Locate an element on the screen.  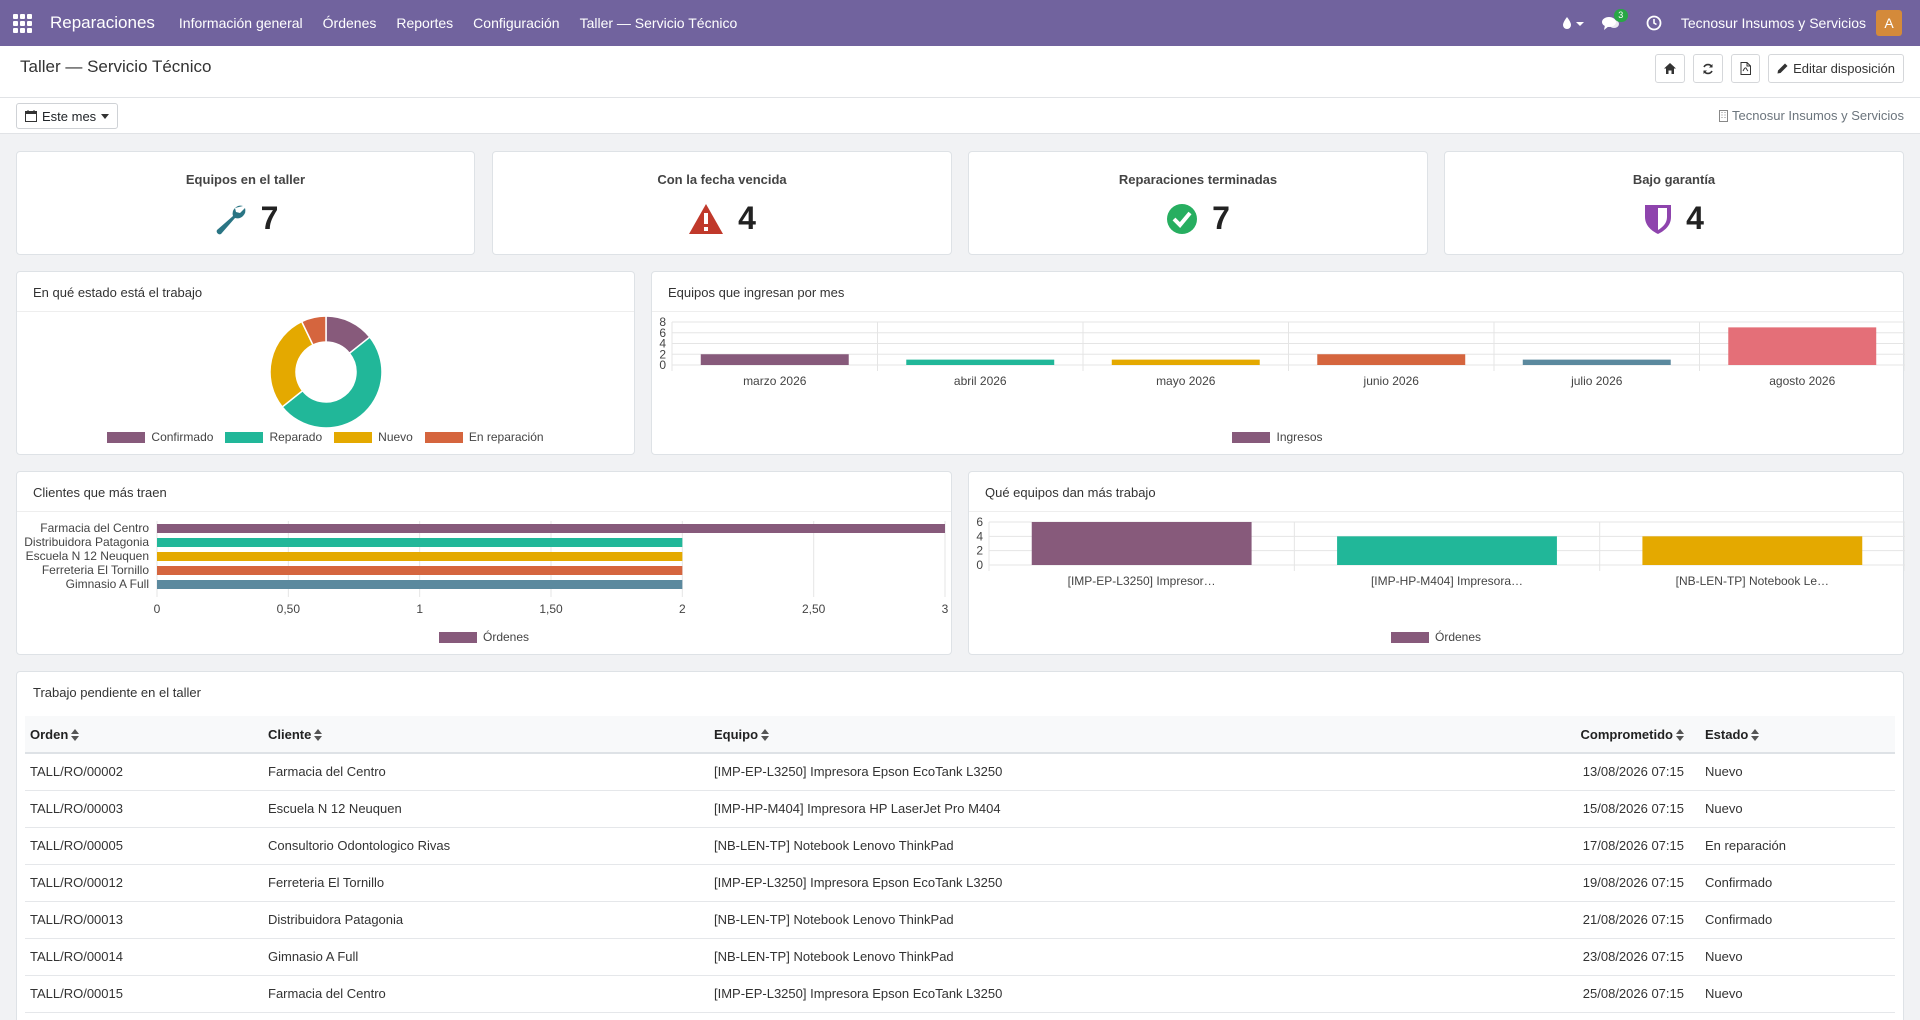
company-switcher: Tecnosur Insumos y Servicios is located at coordinates (1773, 23).